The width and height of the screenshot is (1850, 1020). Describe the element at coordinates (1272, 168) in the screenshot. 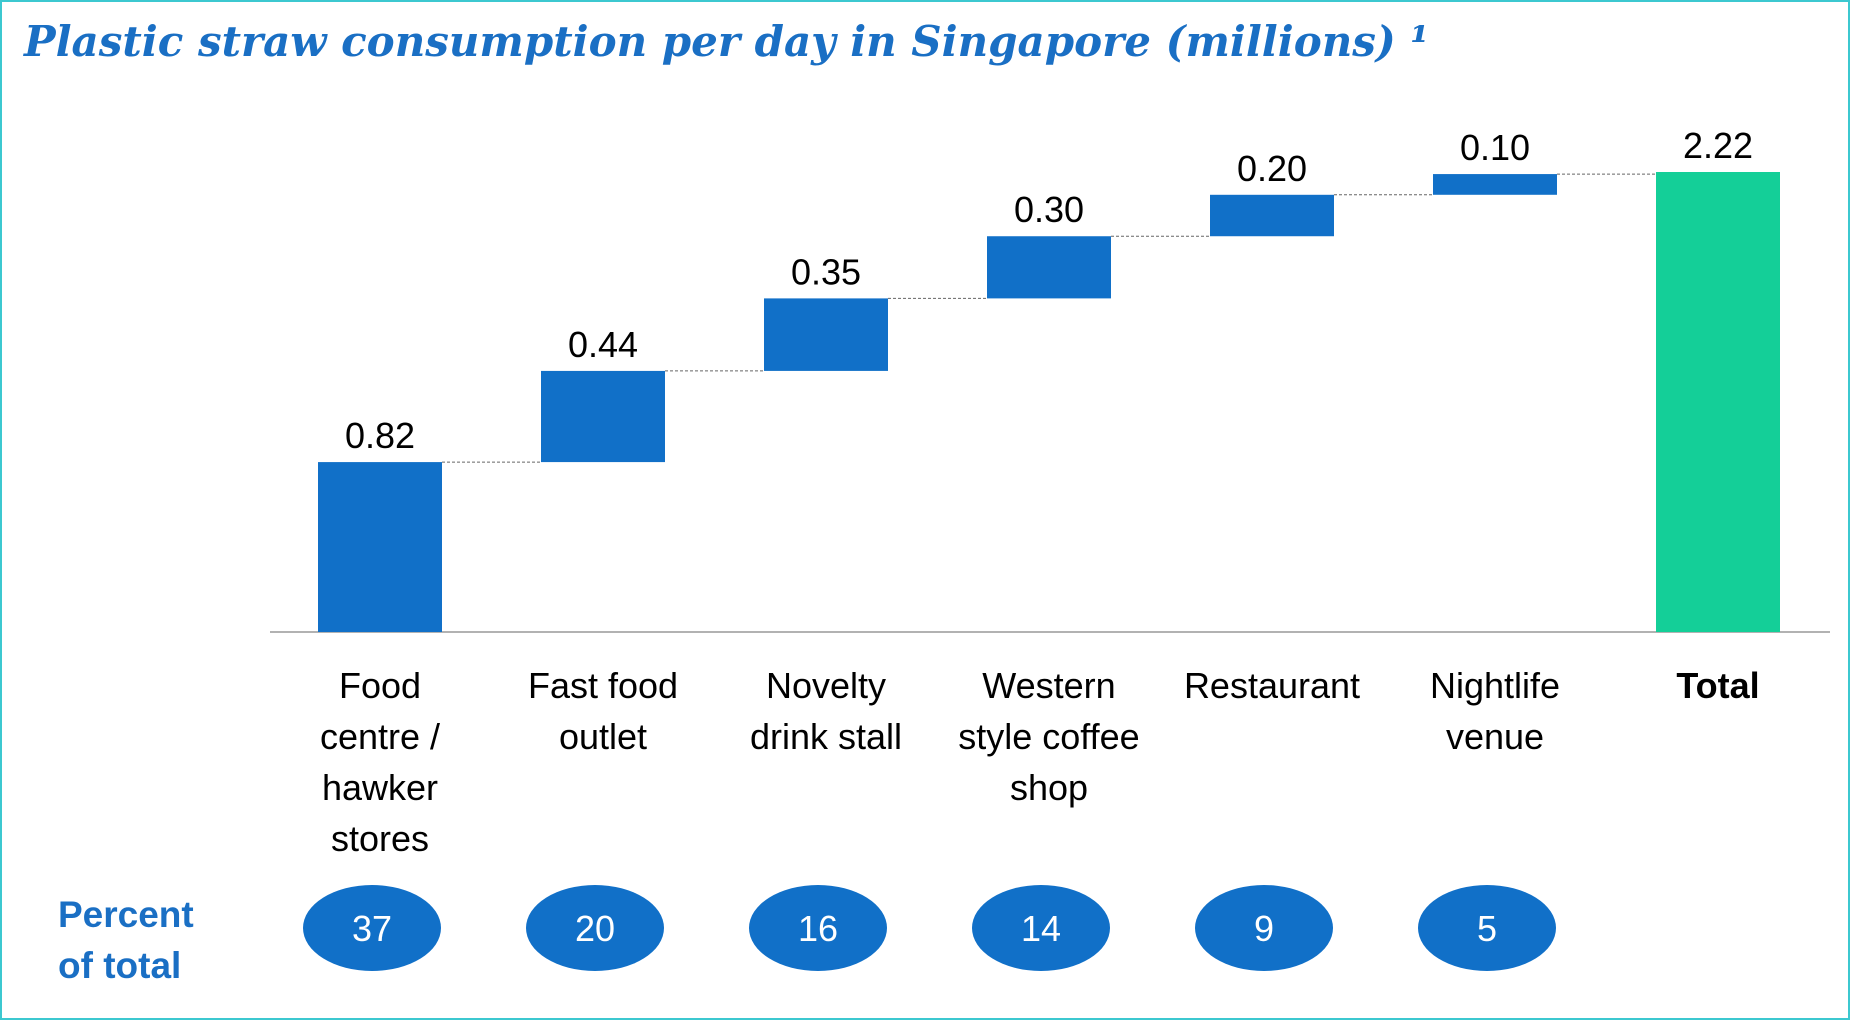

I see `value-label: 0.20` at that location.